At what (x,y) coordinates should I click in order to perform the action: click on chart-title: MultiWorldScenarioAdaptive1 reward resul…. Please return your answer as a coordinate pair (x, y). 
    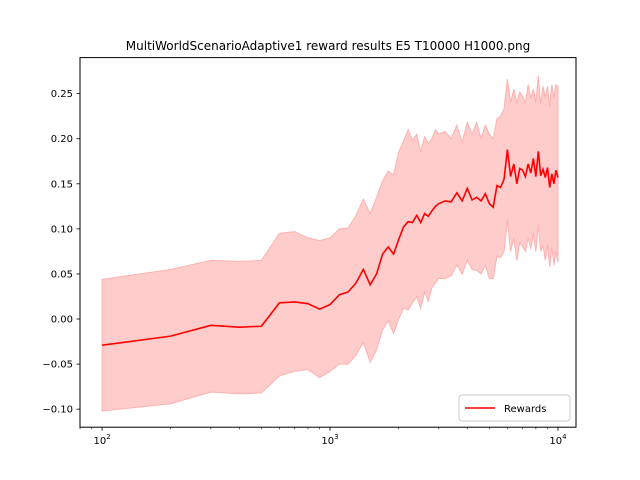
    Looking at the image, I should click on (328, 46).